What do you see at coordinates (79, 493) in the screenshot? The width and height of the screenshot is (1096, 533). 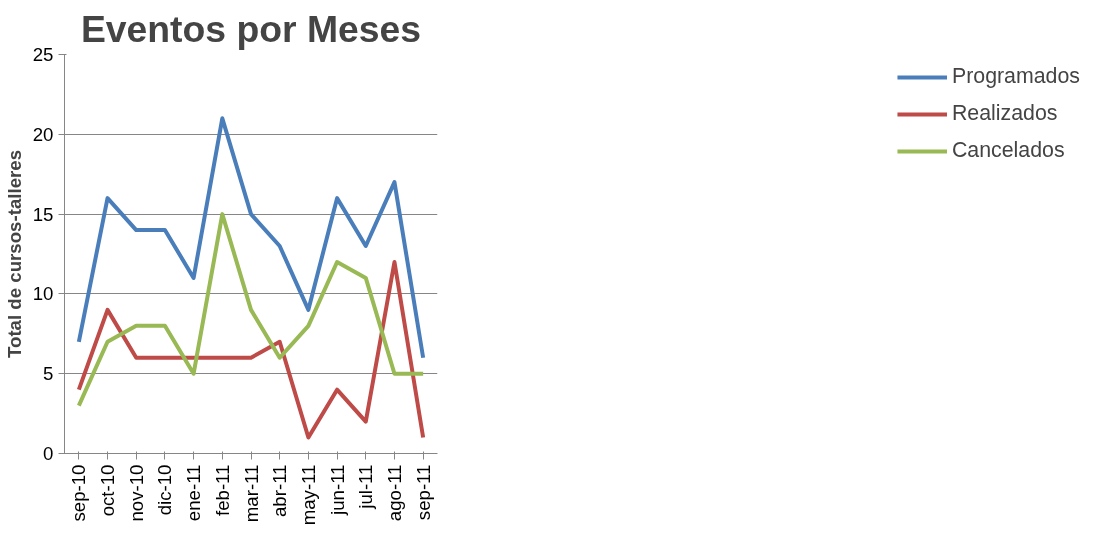 I see `x-tick-label: sep-10` at bounding box center [79, 493].